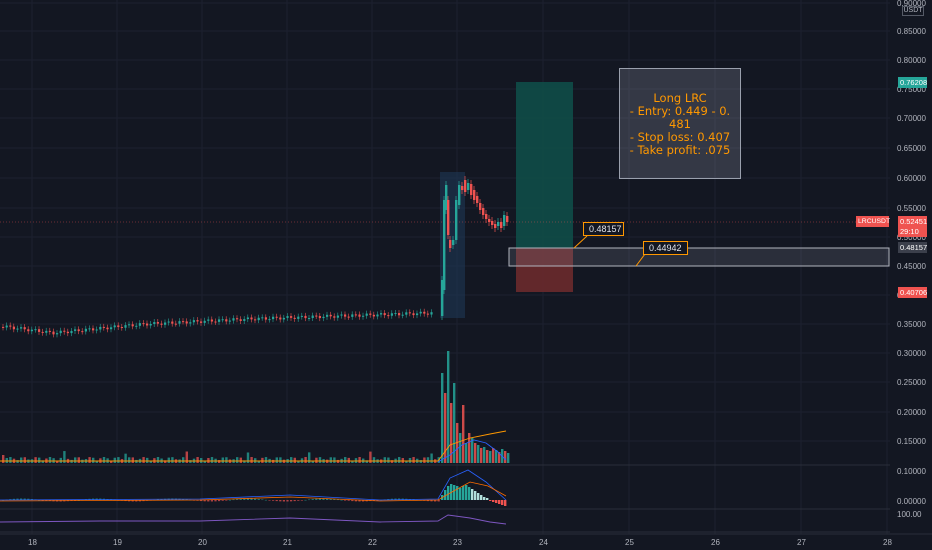  Describe the element at coordinates (253, 446) in the screenshot. I see `volume-ma-line` at that location.